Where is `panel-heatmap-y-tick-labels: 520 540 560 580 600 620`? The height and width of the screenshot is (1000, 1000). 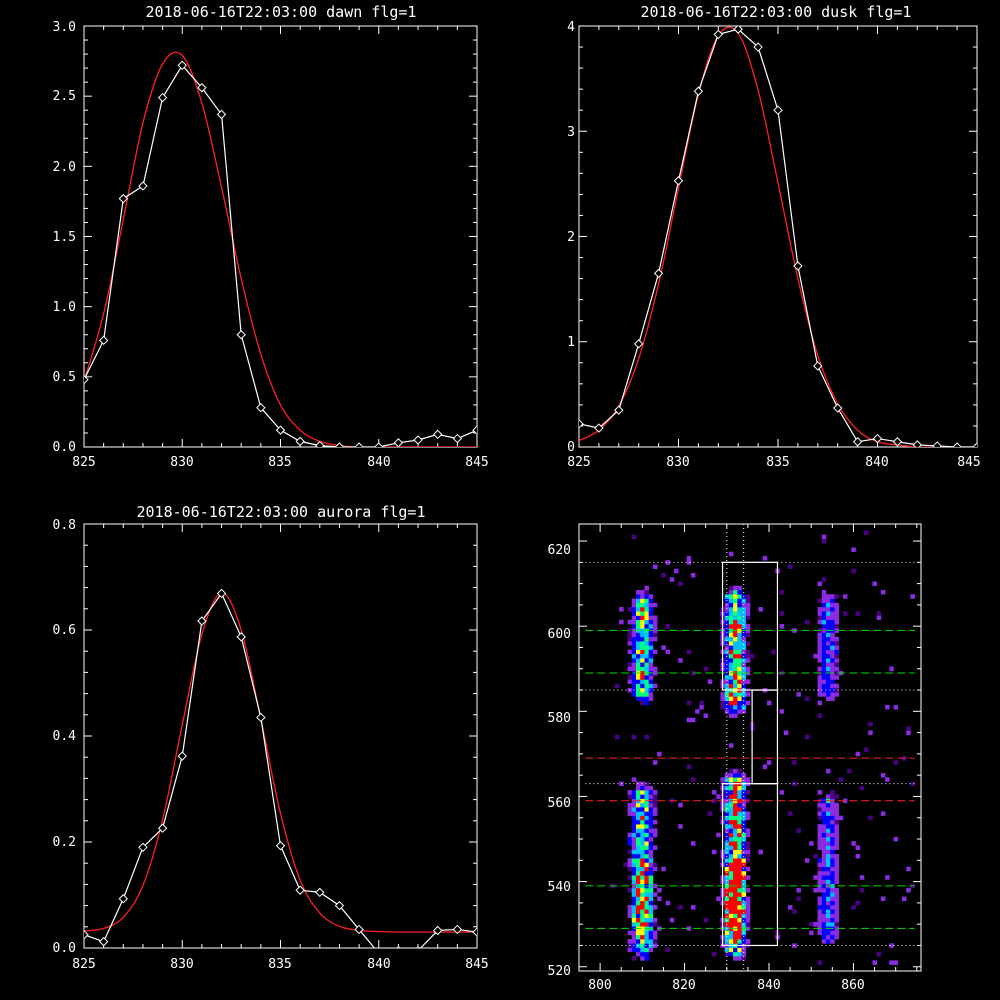
panel-heatmap-y-tick-labels: 520 540 560 580 600 620 is located at coordinates (559, 761).